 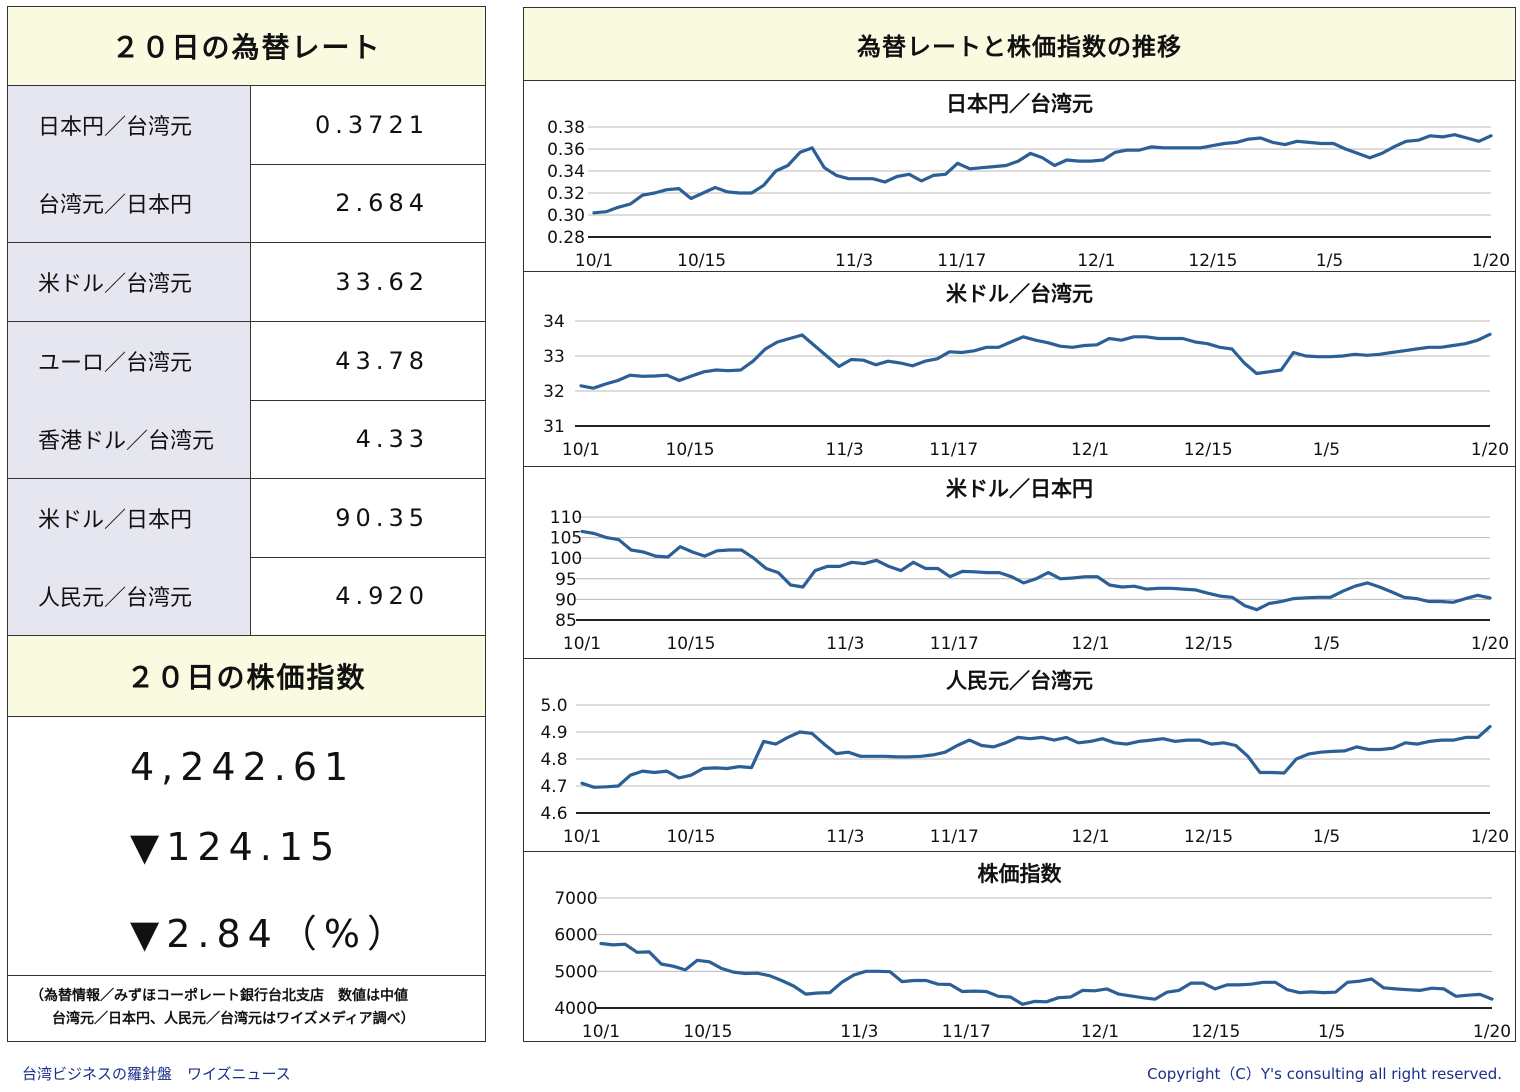 What do you see at coordinates (246, 518) in the screenshot?
I see `rate-row: 米ドル／日本円 90.35` at bounding box center [246, 518].